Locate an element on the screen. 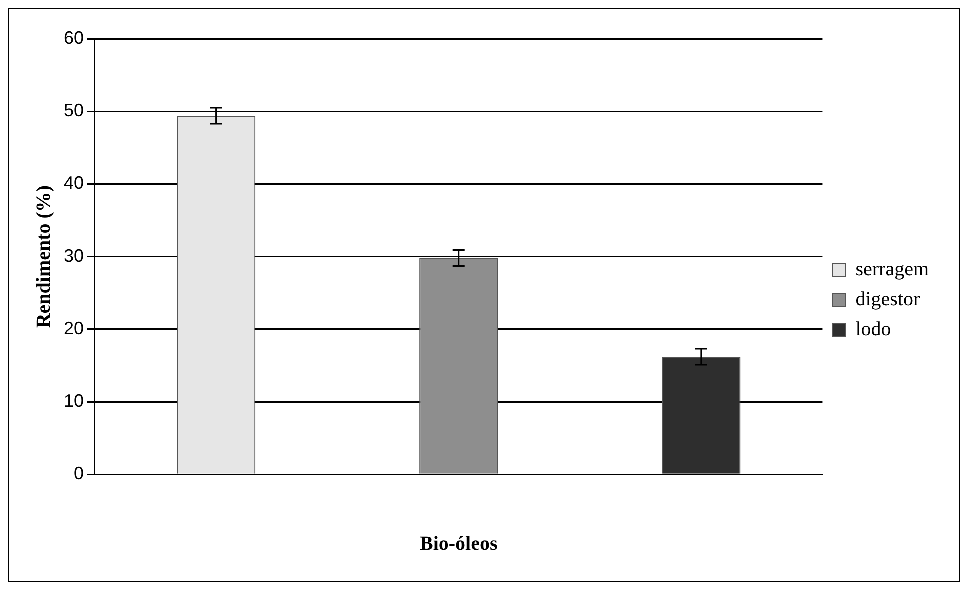 This screenshot has width=970, height=590. y-tick-label: 0 is located at coordinates (79, 474).